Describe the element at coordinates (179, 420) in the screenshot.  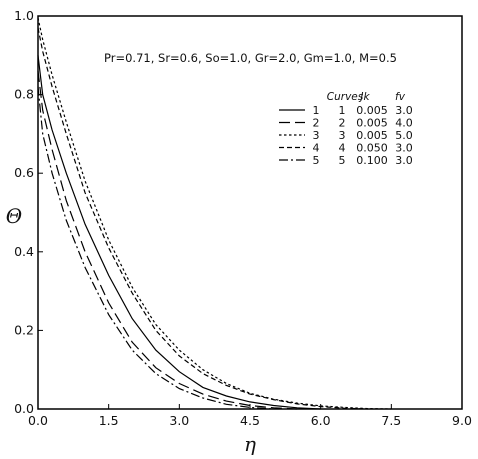
I see `x-tick-label: 3.0` at that location.